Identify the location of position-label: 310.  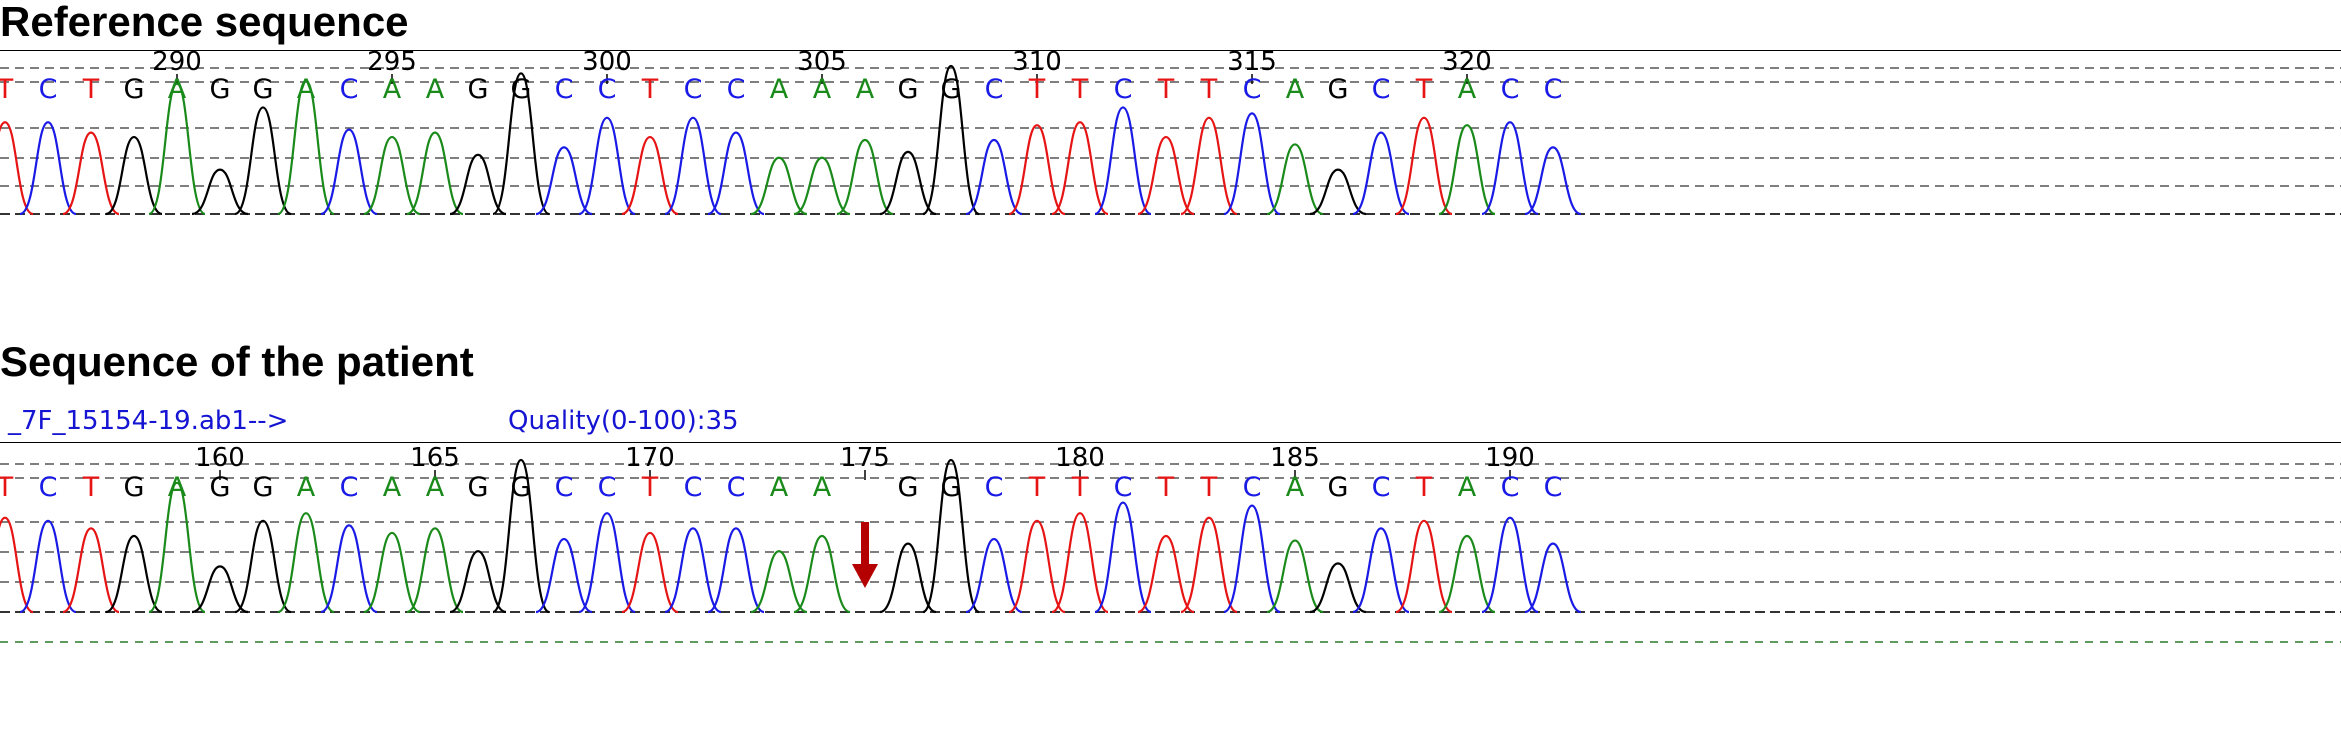
(1037, 63).